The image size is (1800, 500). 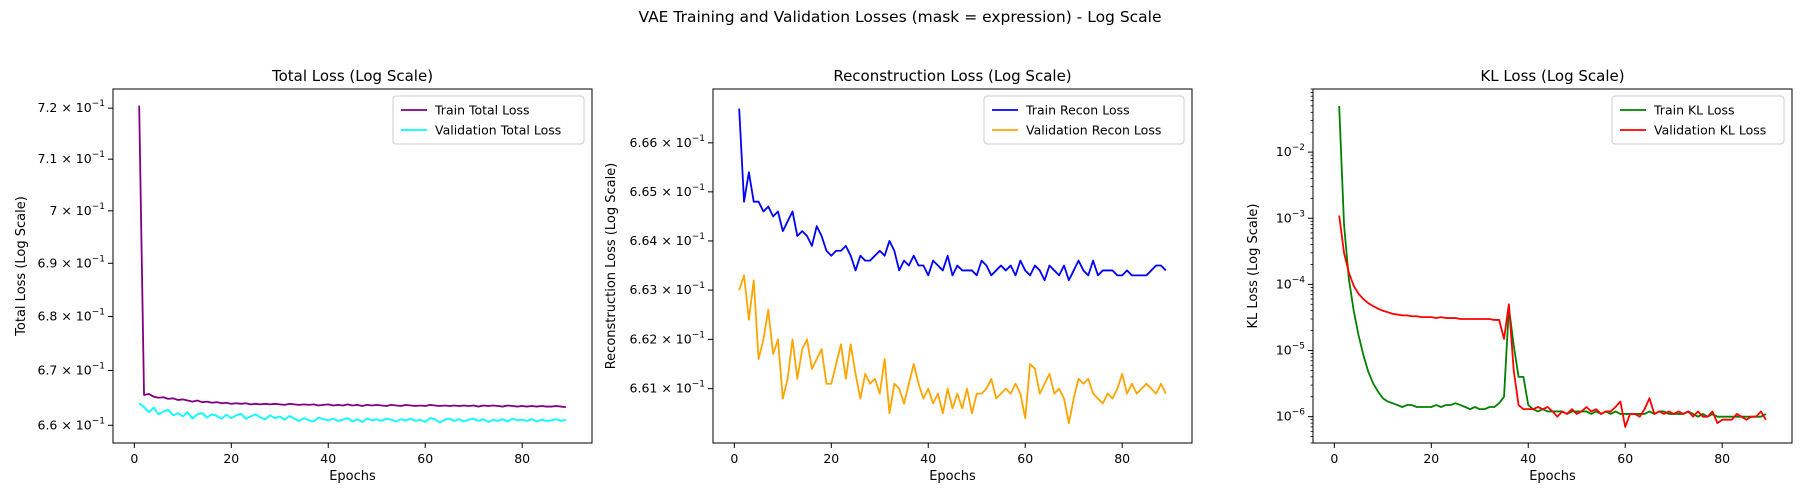 What do you see at coordinates (72, 262) in the screenshot?
I see `y-tick-label: 6.9 × 10−1` at bounding box center [72, 262].